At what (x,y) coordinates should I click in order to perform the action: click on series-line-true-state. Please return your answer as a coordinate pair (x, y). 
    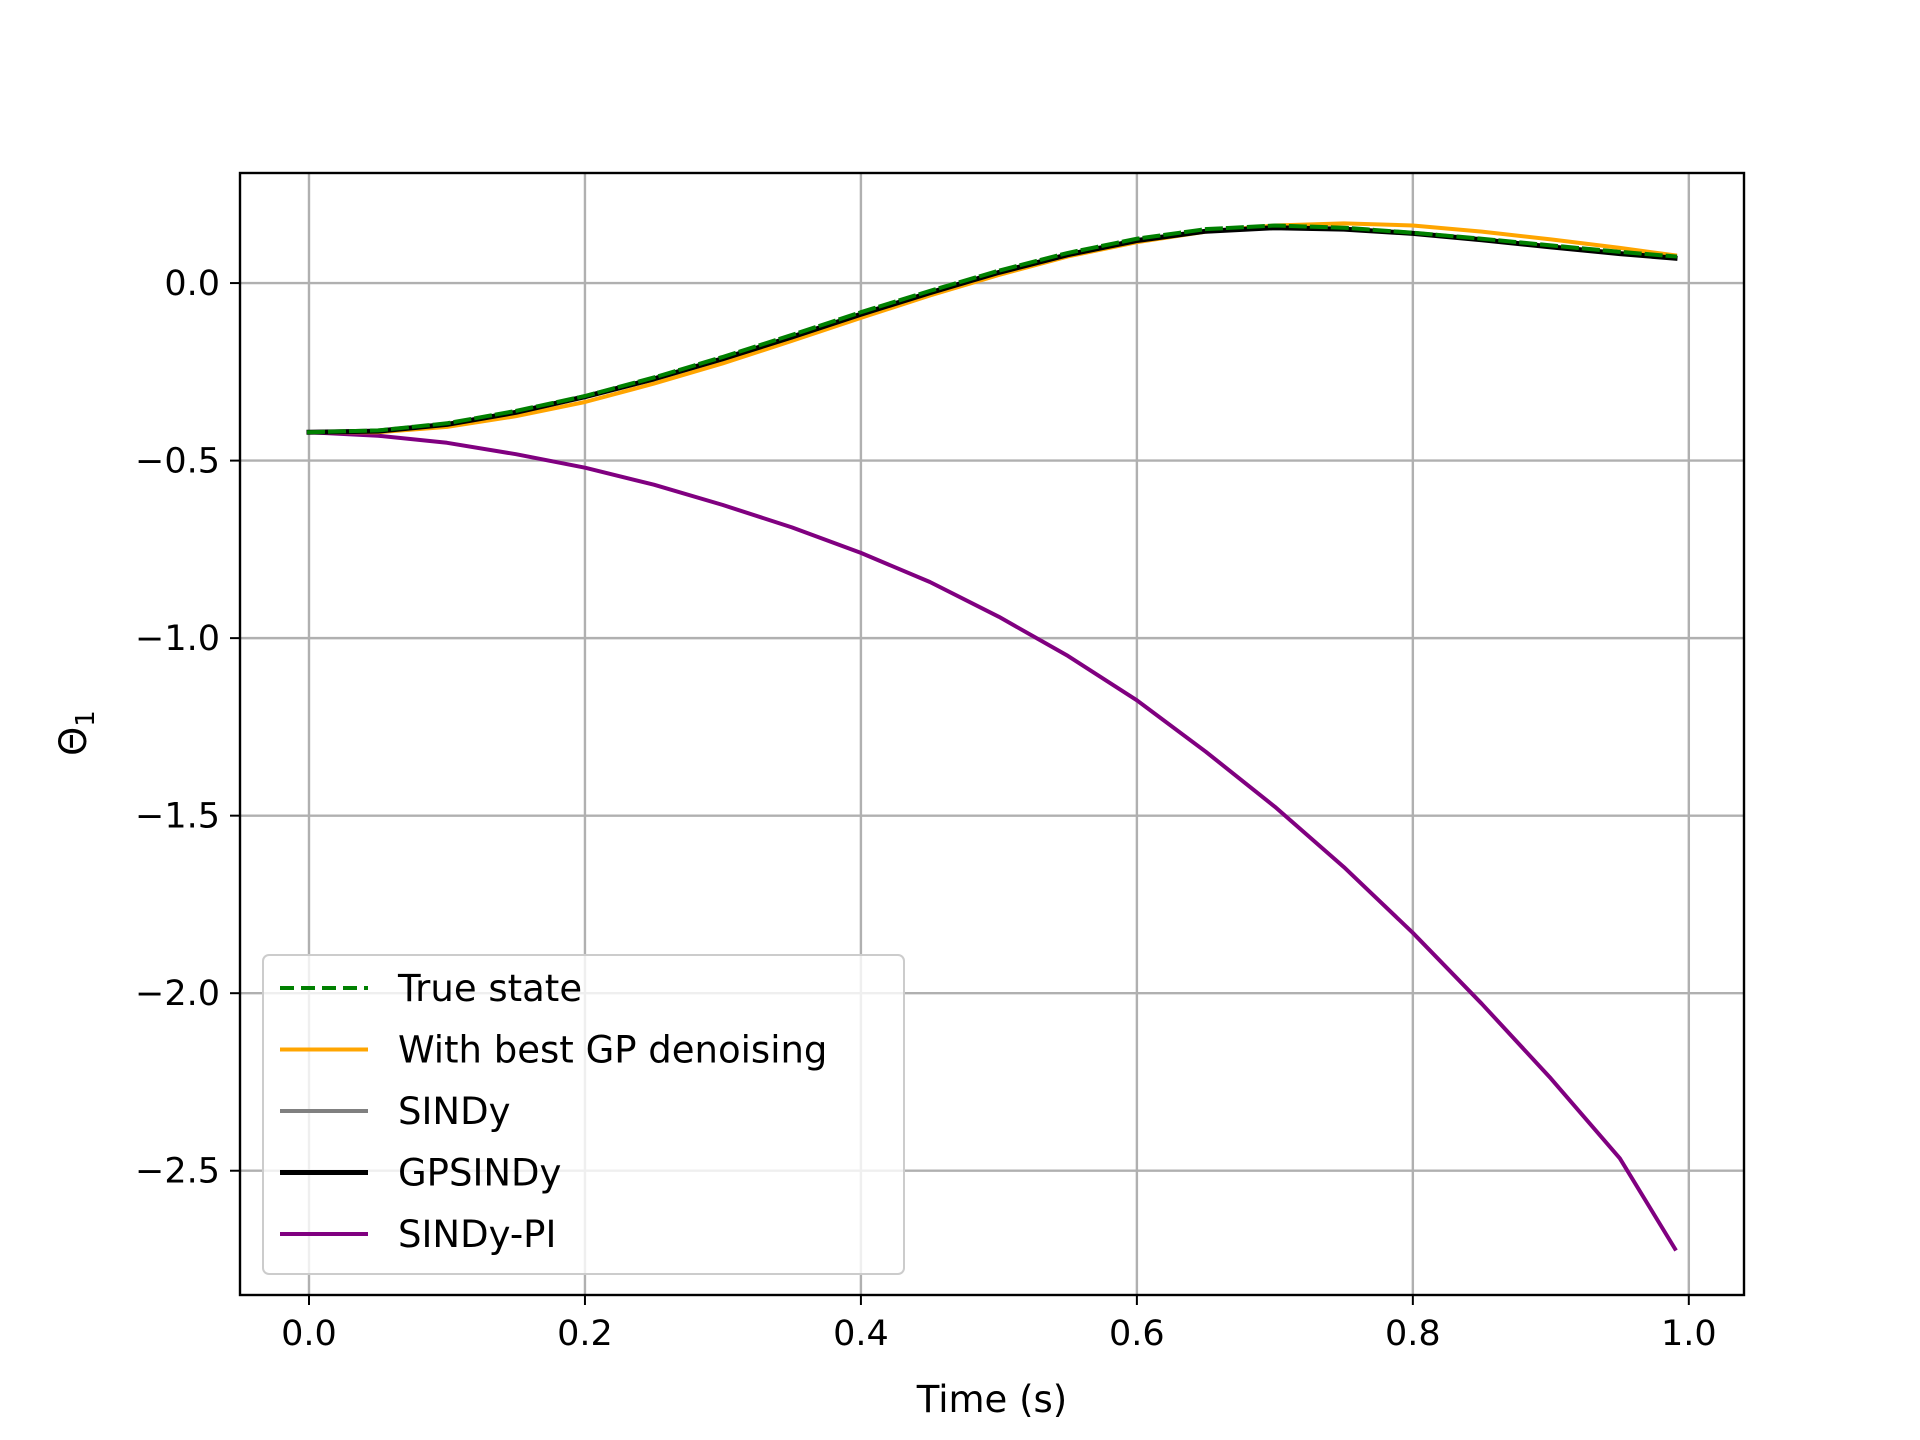
    Looking at the image, I should click on (992, 329).